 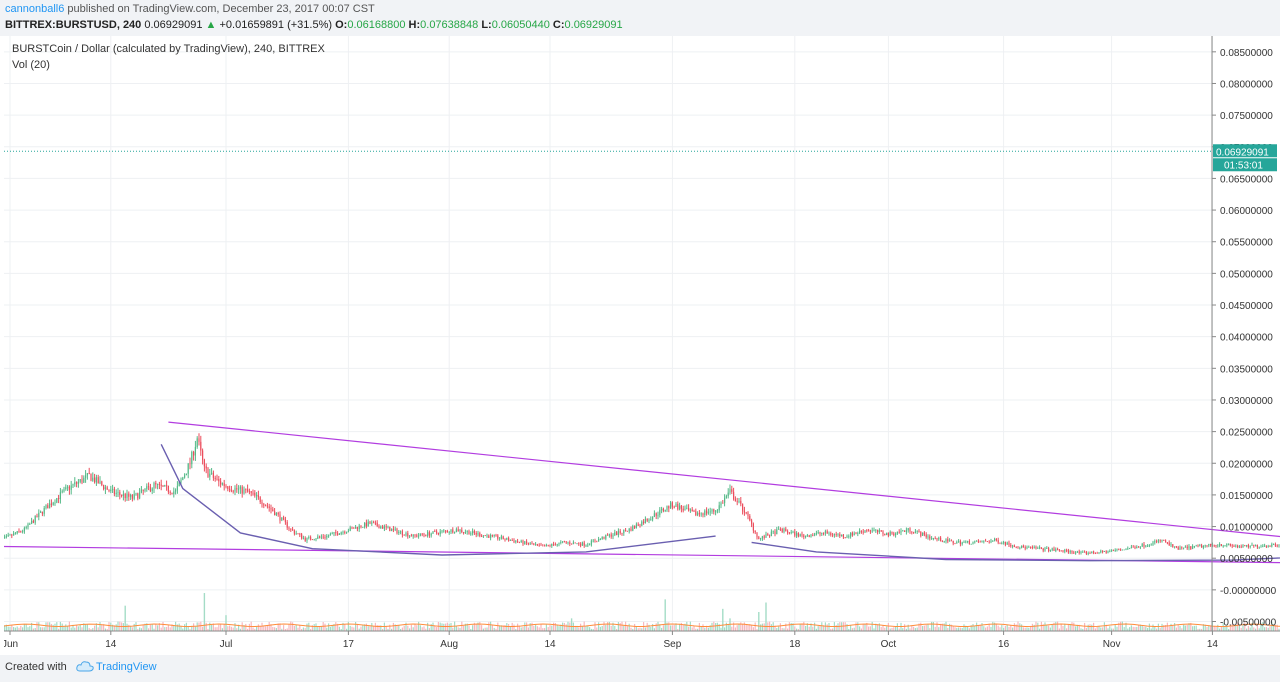 What do you see at coordinates (520, 25) in the screenshot?
I see `low-value: 0.06050440` at bounding box center [520, 25].